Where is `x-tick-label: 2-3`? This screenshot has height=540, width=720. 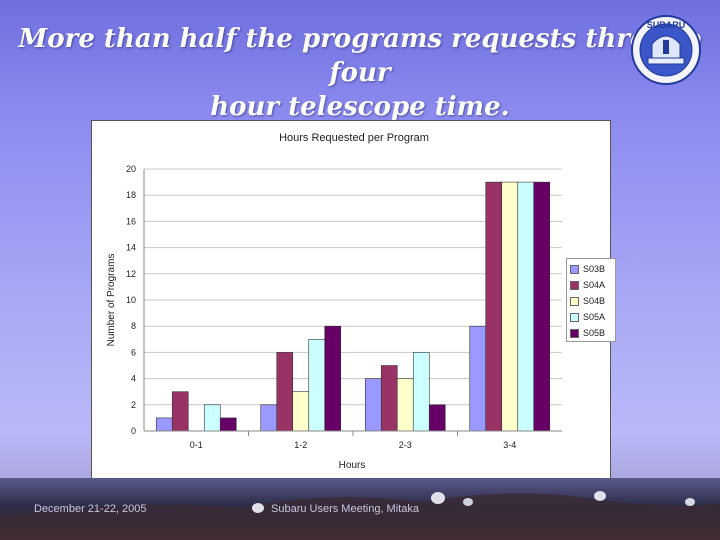
x-tick-label: 2-3 is located at coordinates (405, 445).